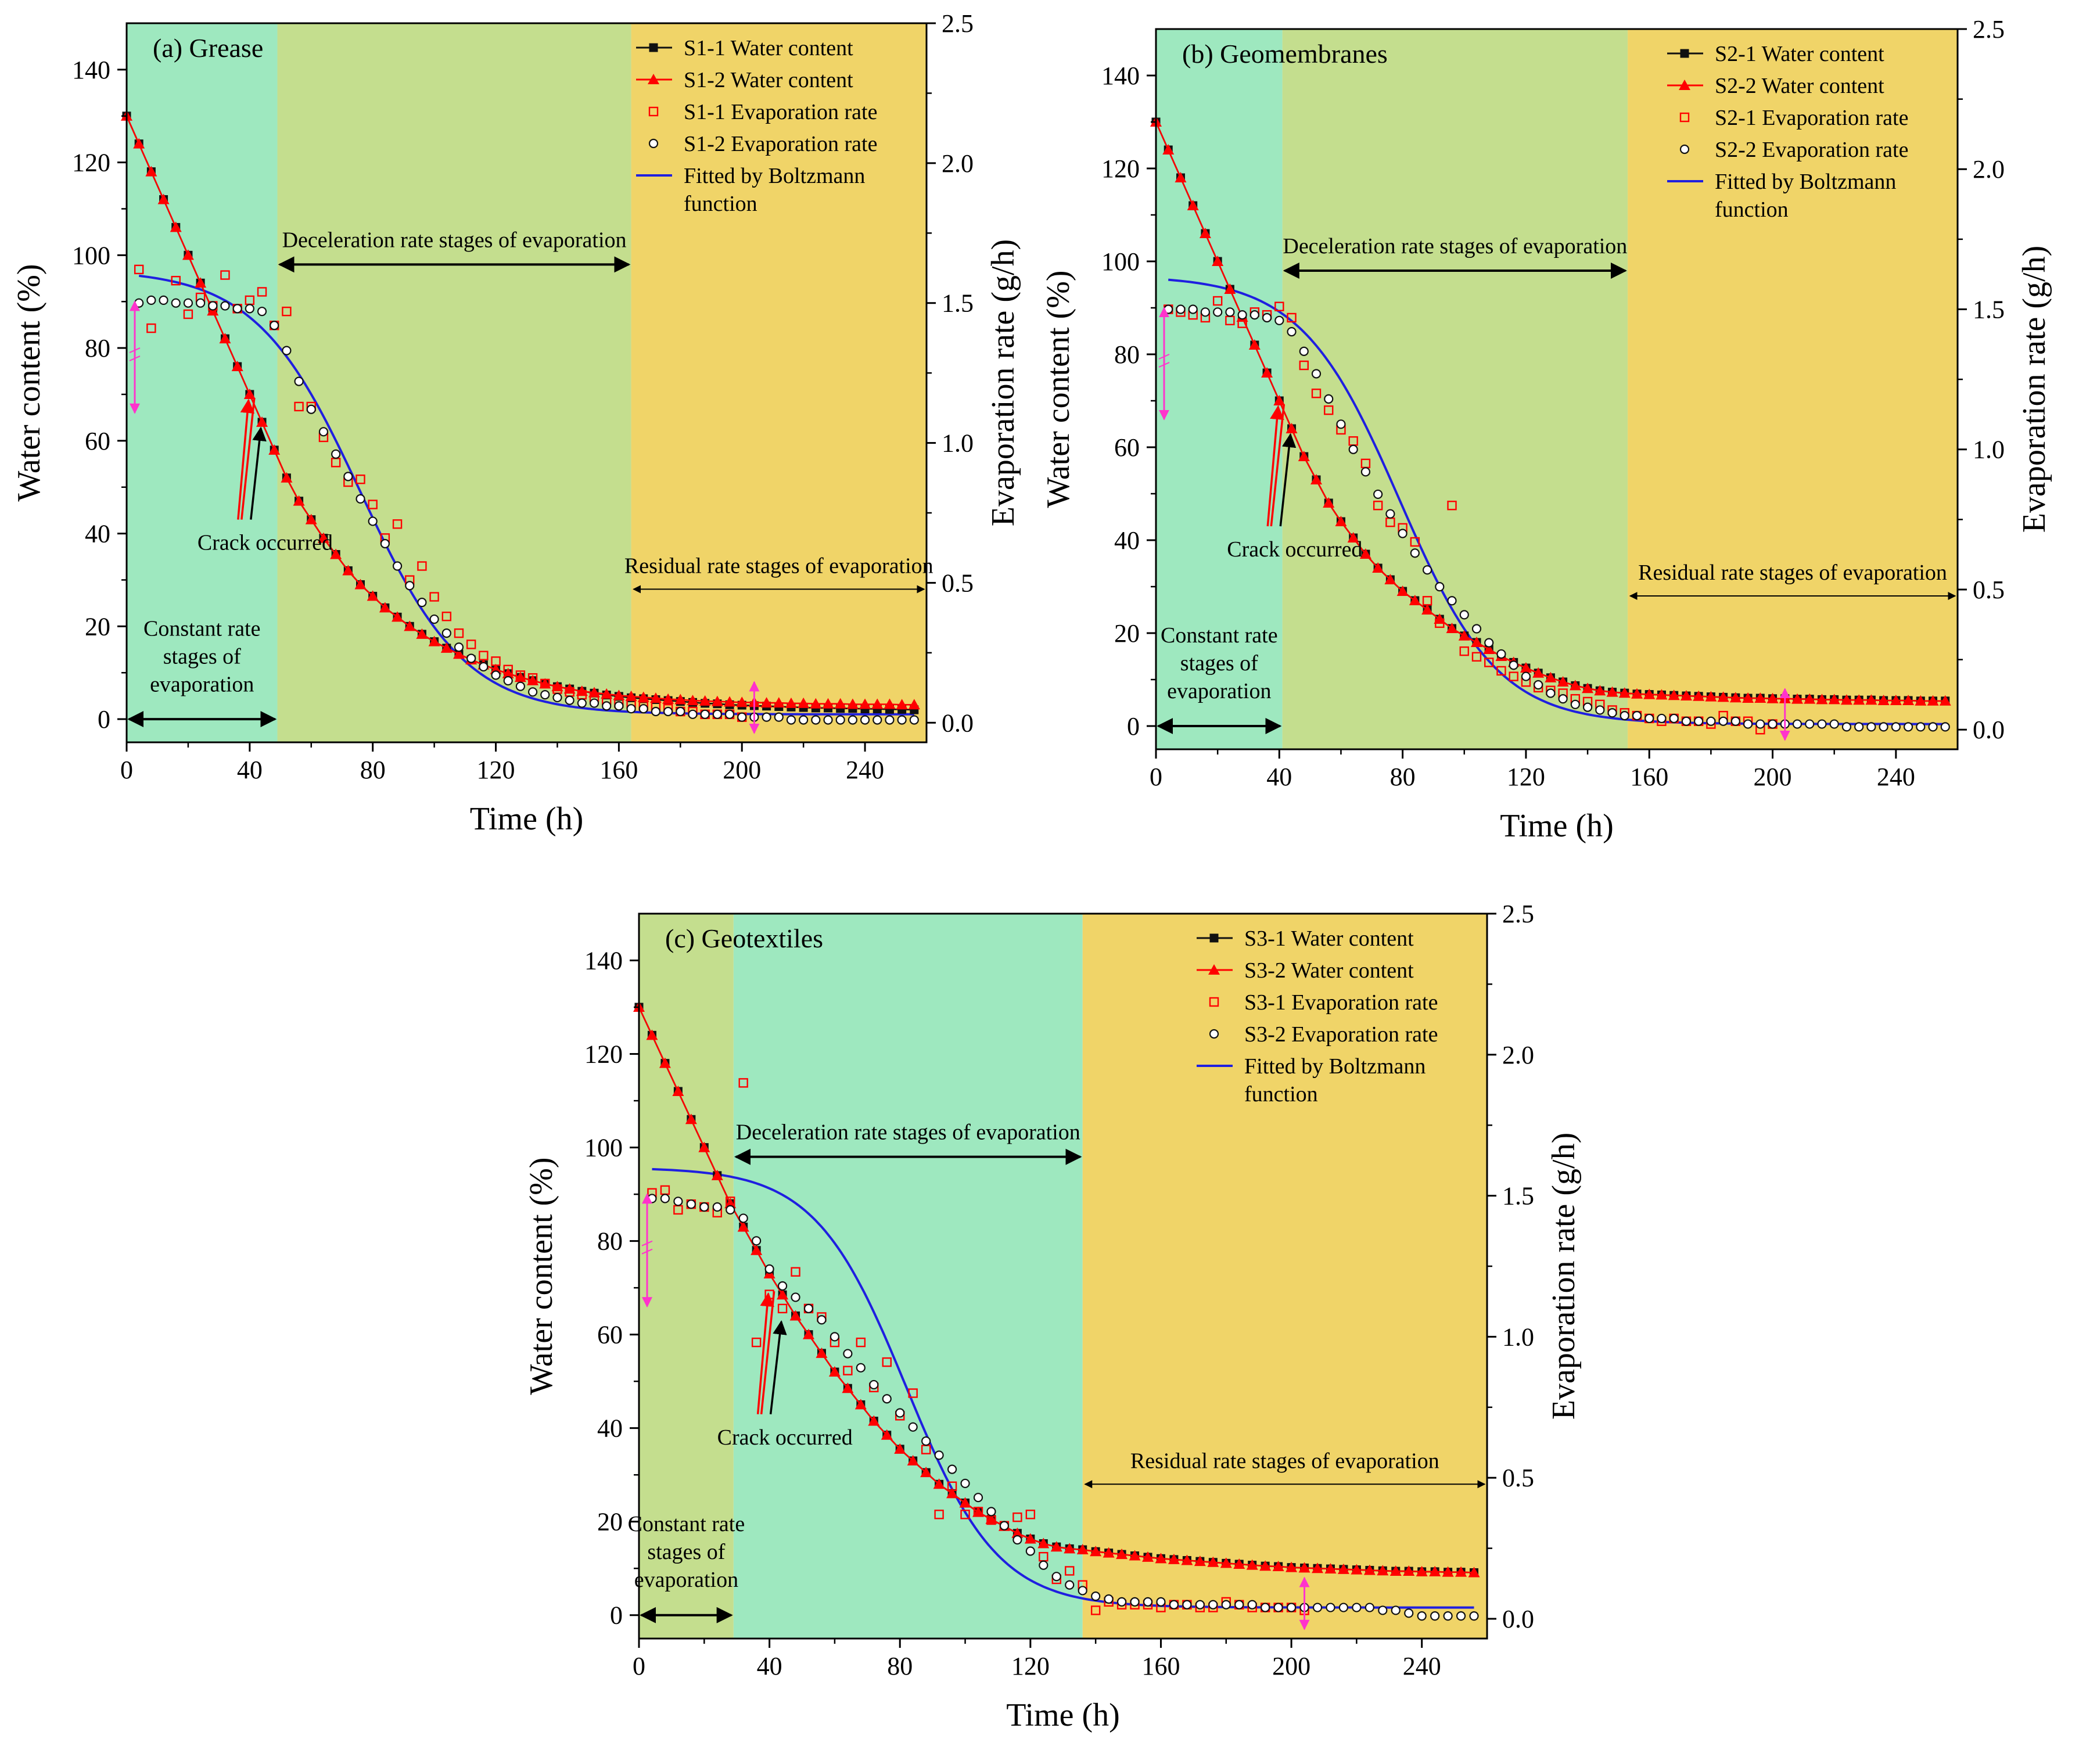  What do you see at coordinates (1989, 309) in the screenshot?
I see `y2-tick-label: 1.5` at bounding box center [1989, 309].